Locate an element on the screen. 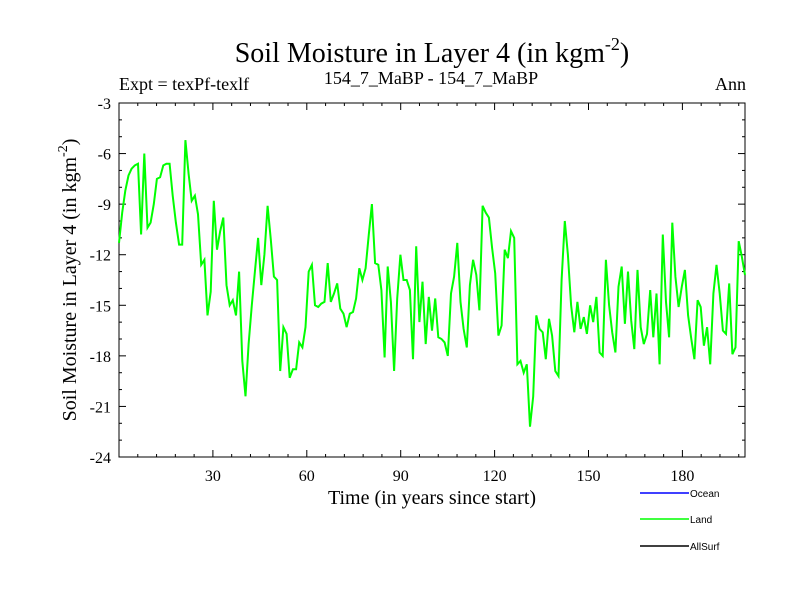 This screenshot has height=600, width=800. x-tick-label: 180 is located at coordinates (682, 476).